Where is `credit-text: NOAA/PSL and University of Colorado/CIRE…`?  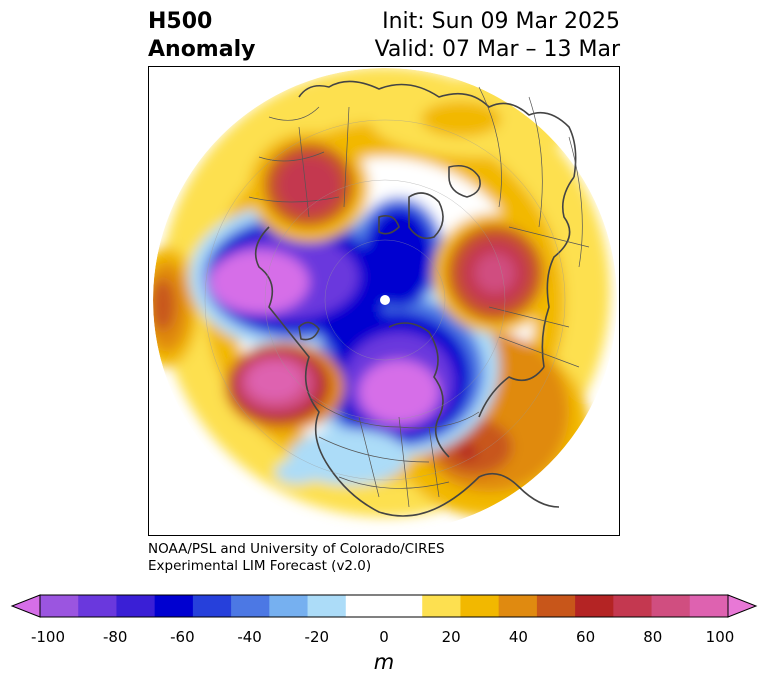 credit-text: NOAA/PSL and University of Colorado/CIRE… is located at coordinates (296, 558).